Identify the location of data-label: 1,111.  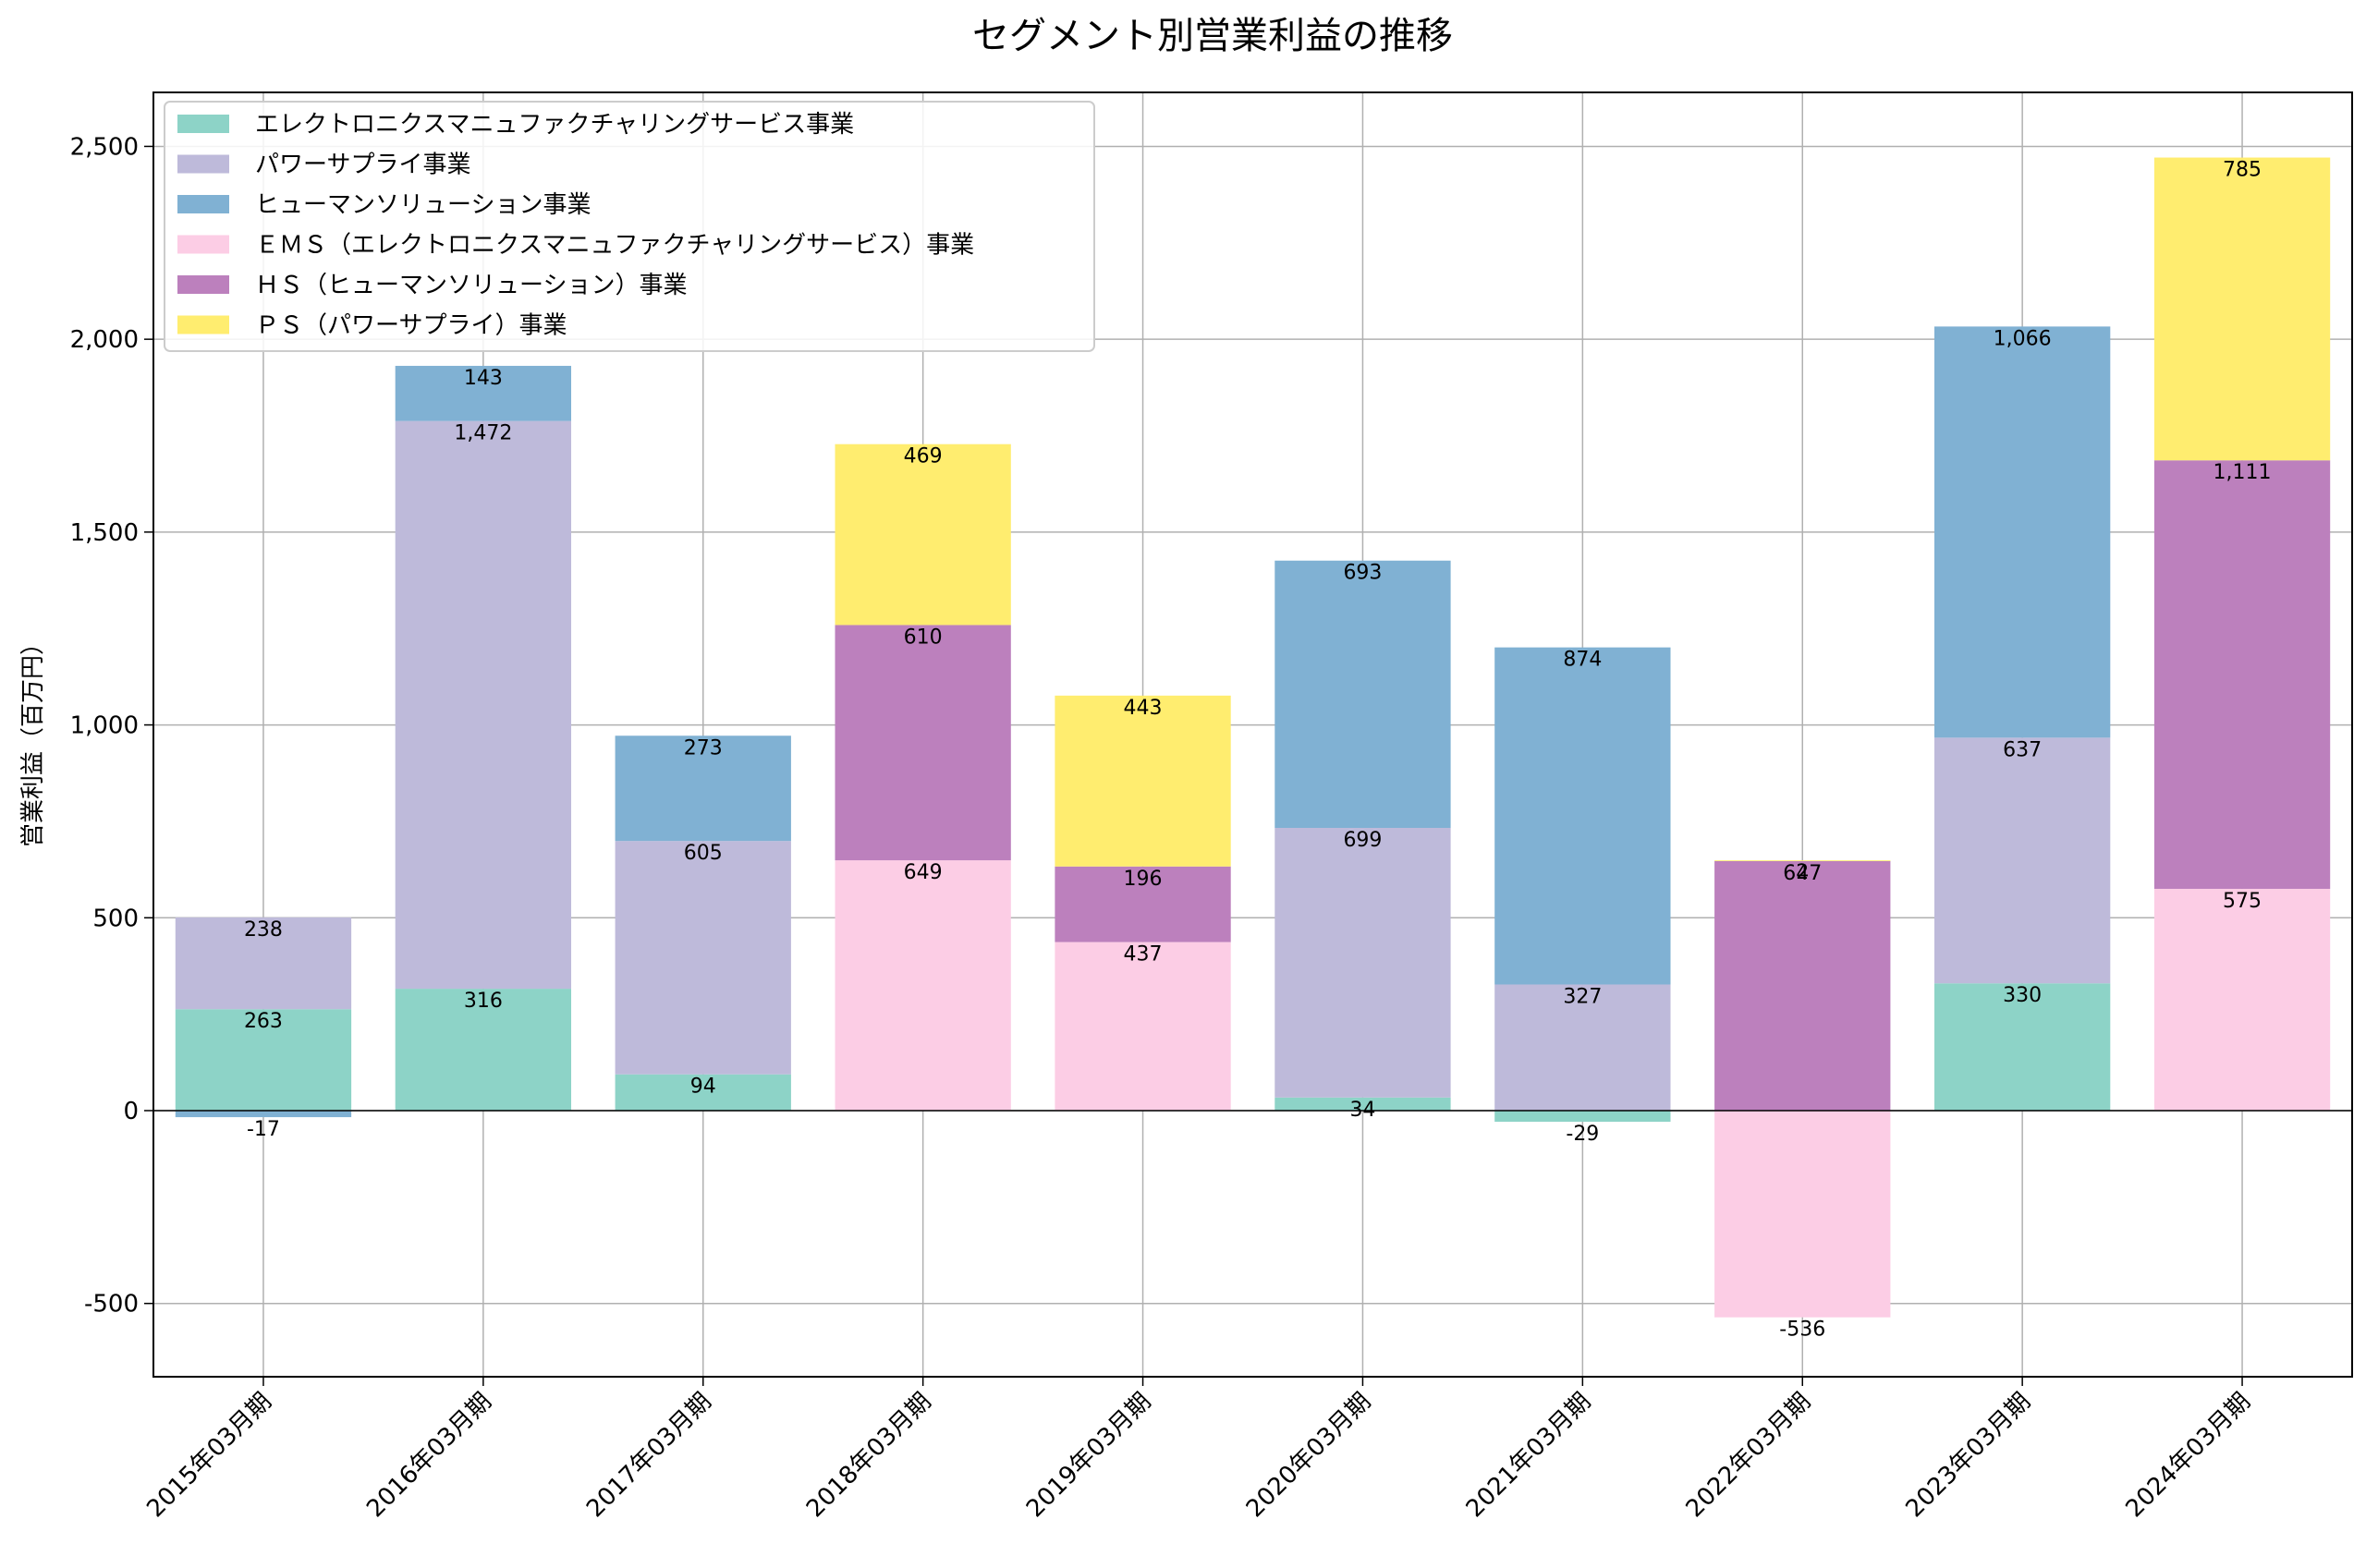
(2243, 472).